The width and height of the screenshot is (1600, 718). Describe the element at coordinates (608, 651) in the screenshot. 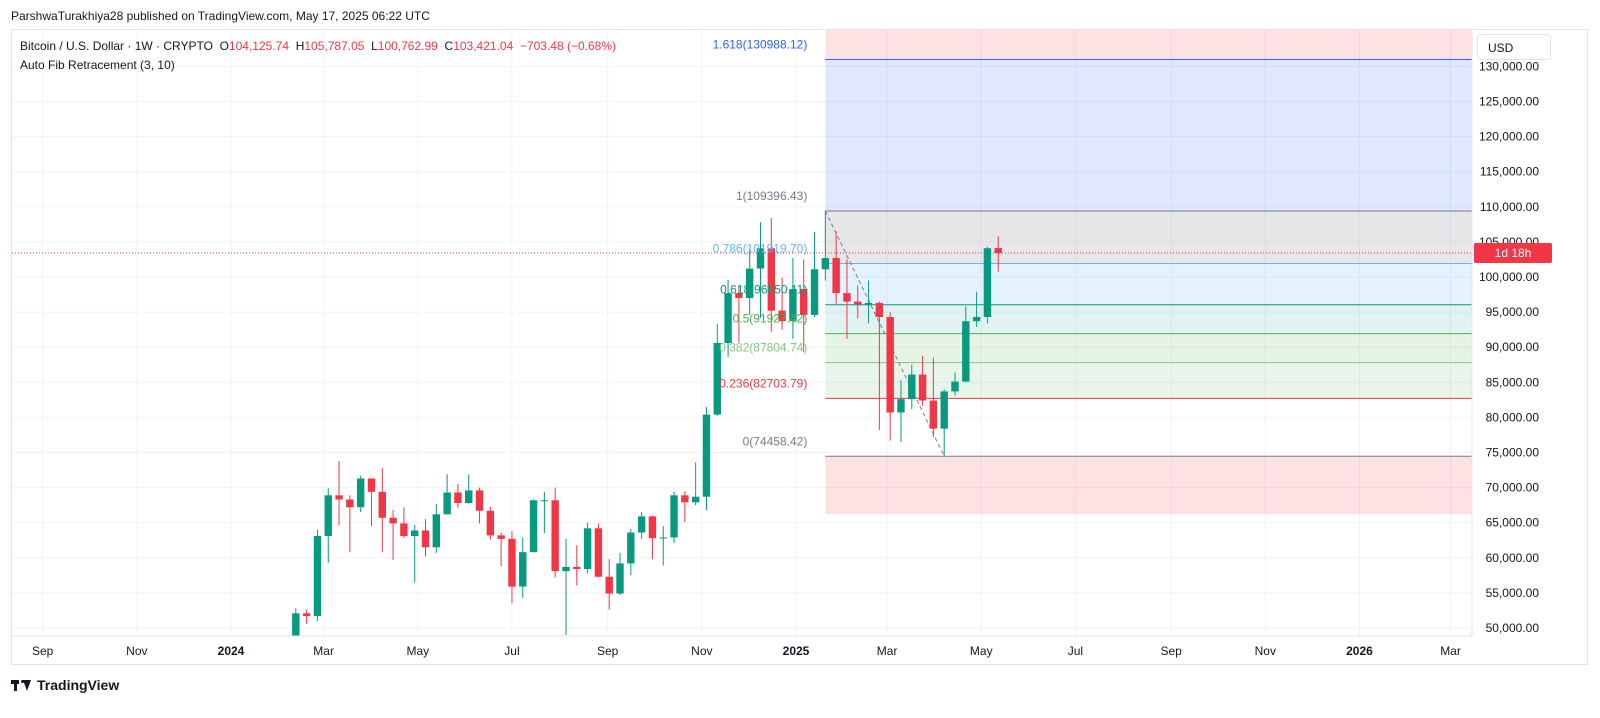

I see `time-tick-label: Sep` at that location.